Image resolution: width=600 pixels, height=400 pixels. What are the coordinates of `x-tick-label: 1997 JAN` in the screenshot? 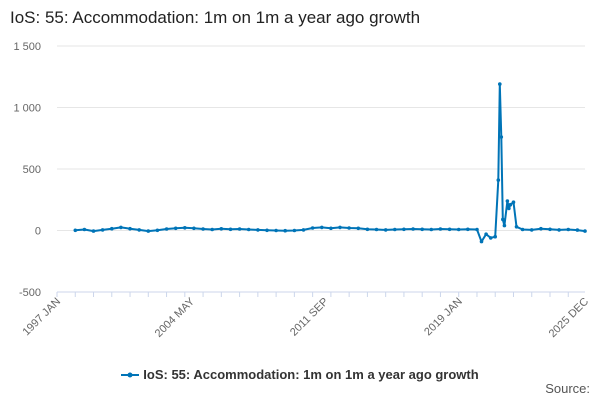 It's located at (41, 317).